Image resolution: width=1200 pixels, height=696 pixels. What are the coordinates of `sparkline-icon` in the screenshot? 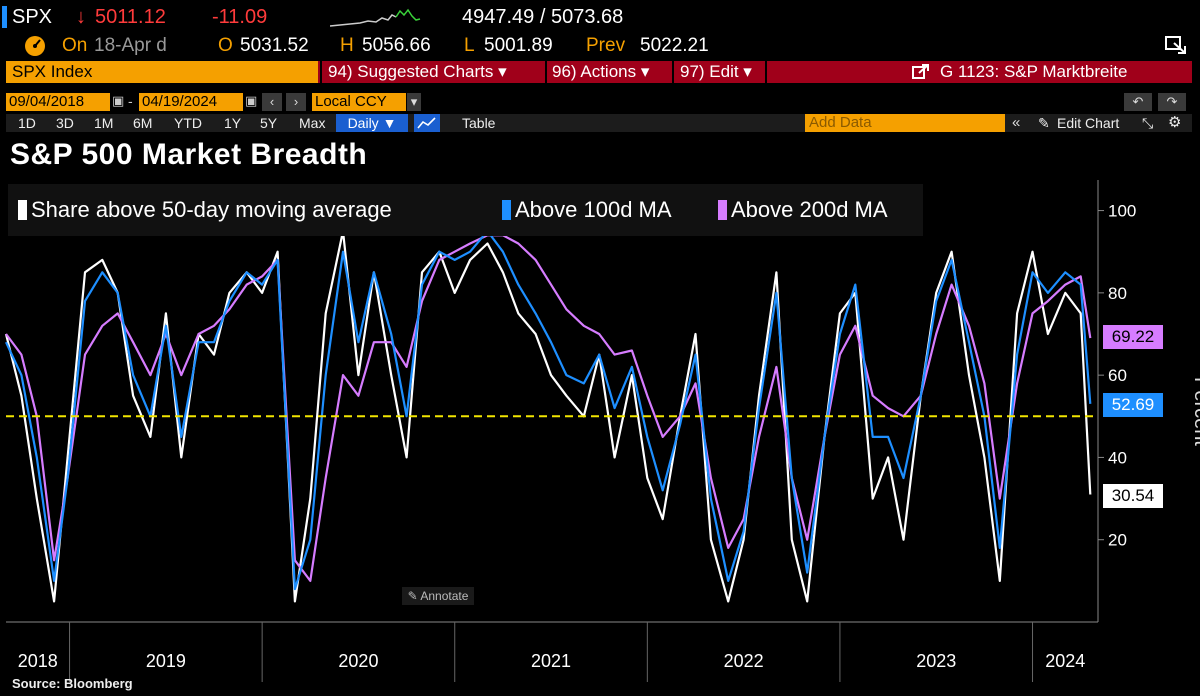 It's located at (375, 17).